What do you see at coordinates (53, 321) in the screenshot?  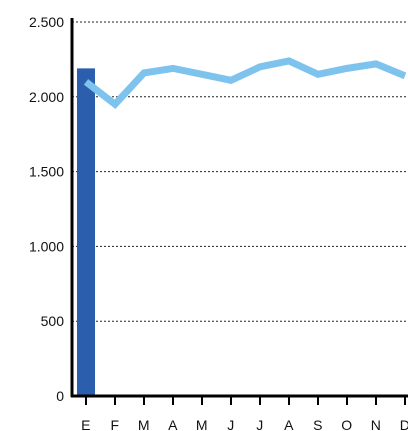 I see `y-tick-label: 500` at bounding box center [53, 321].